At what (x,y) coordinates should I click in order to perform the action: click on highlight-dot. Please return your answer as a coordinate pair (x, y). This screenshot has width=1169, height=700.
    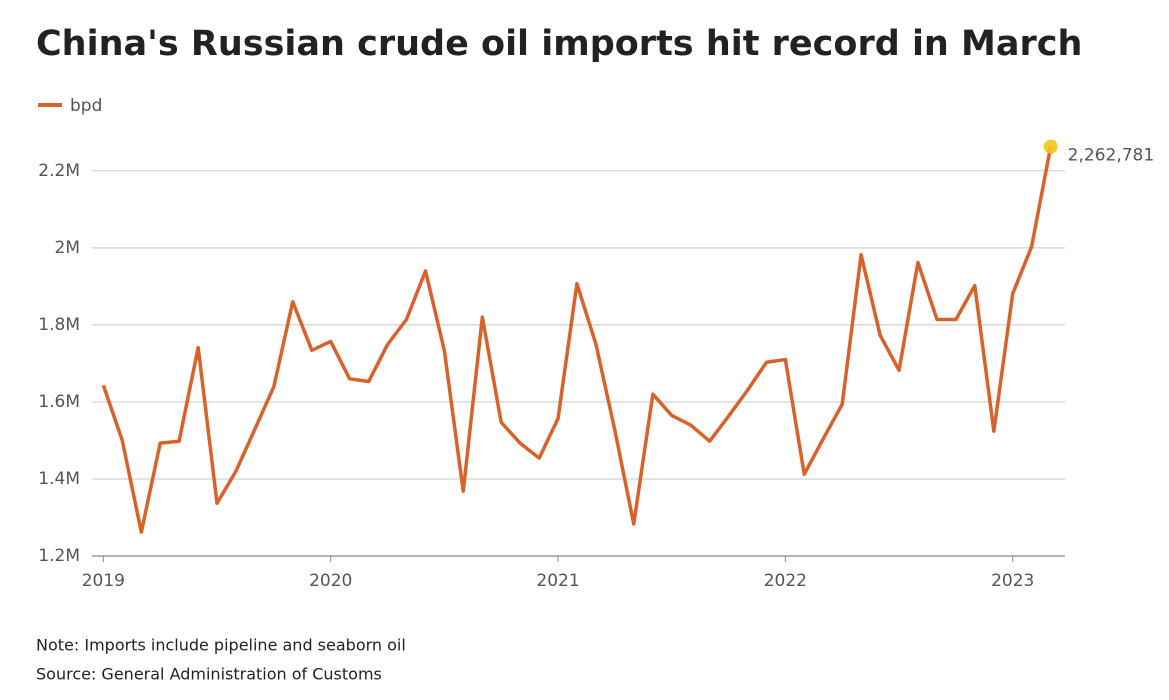
    Looking at the image, I should click on (1050, 146).